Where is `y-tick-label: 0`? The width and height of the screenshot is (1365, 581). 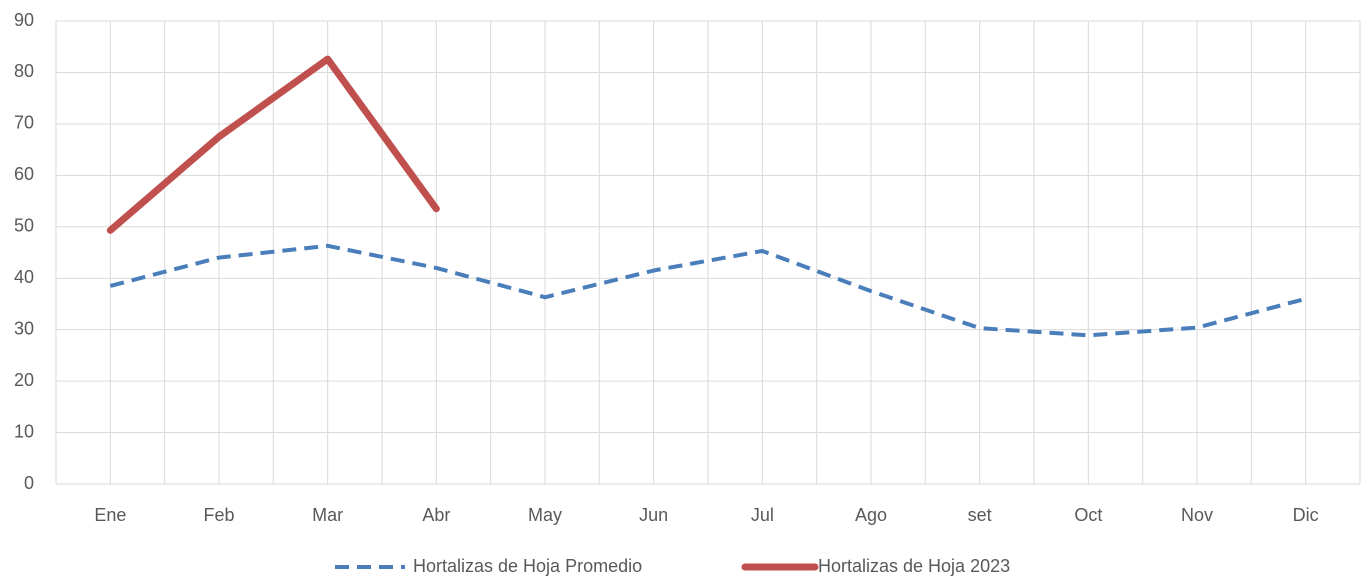 y-tick-label: 0 is located at coordinates (29, 483).